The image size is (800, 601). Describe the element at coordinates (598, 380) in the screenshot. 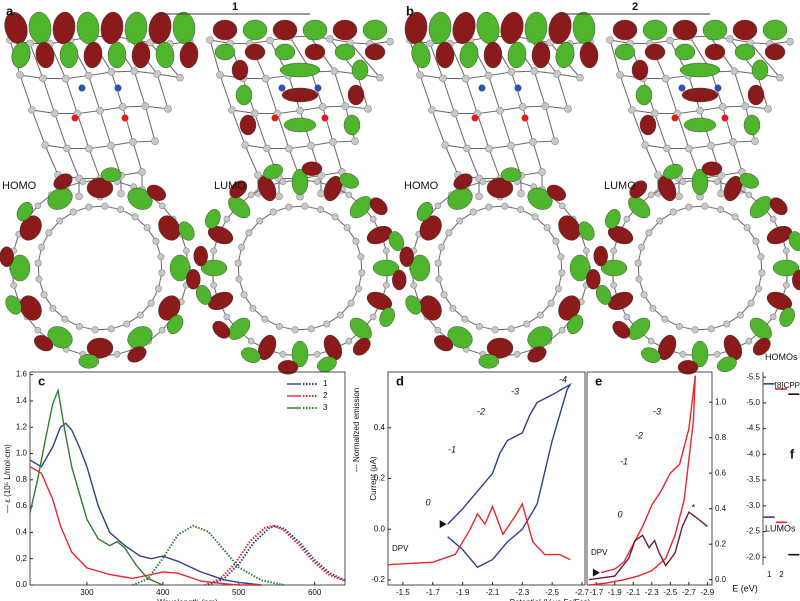

I see `panel-letter: e` at that location.